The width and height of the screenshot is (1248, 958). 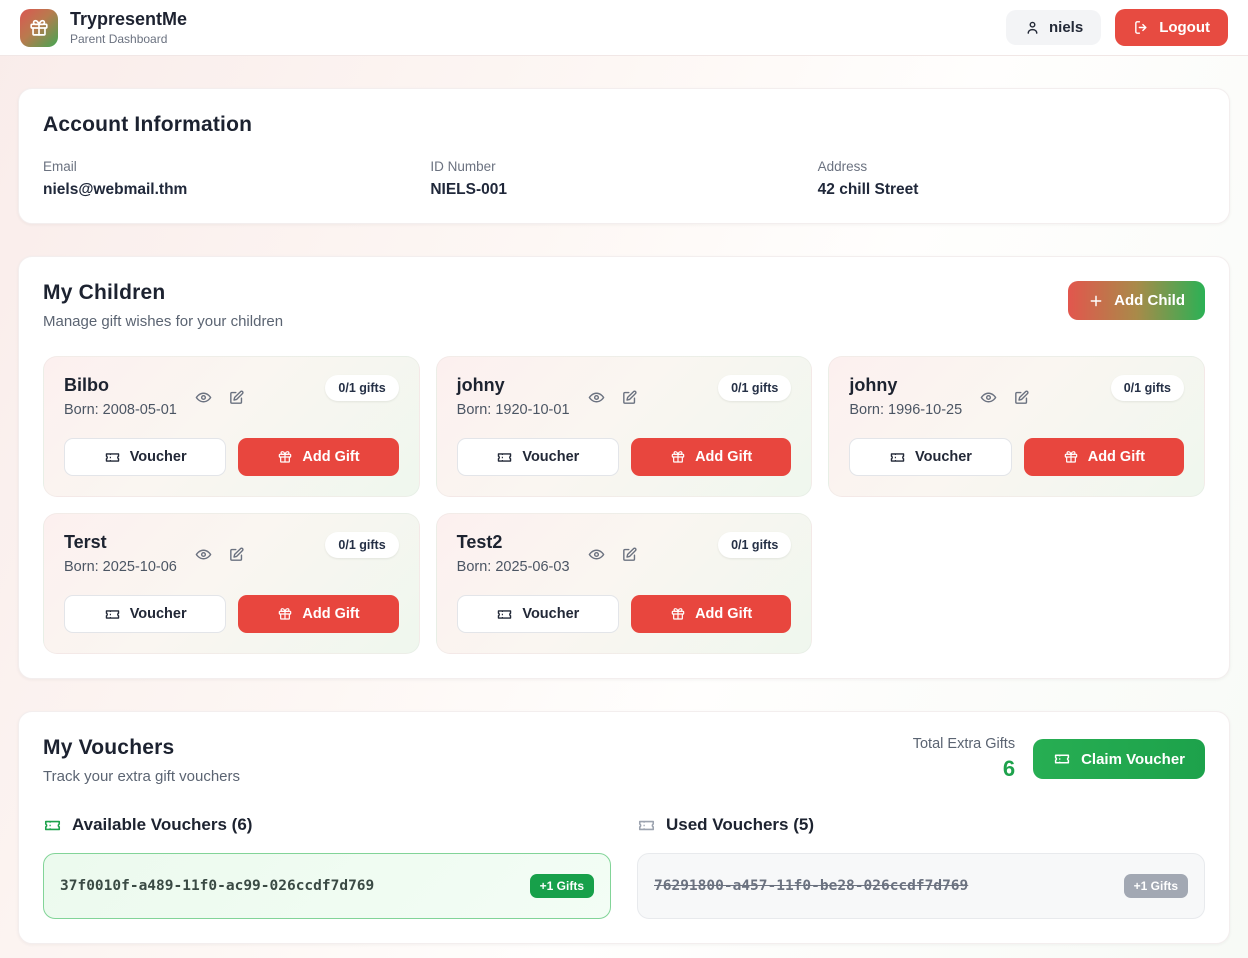 I want to click on total-extra-gifts-value: 6, so click(x=1009, y=768).